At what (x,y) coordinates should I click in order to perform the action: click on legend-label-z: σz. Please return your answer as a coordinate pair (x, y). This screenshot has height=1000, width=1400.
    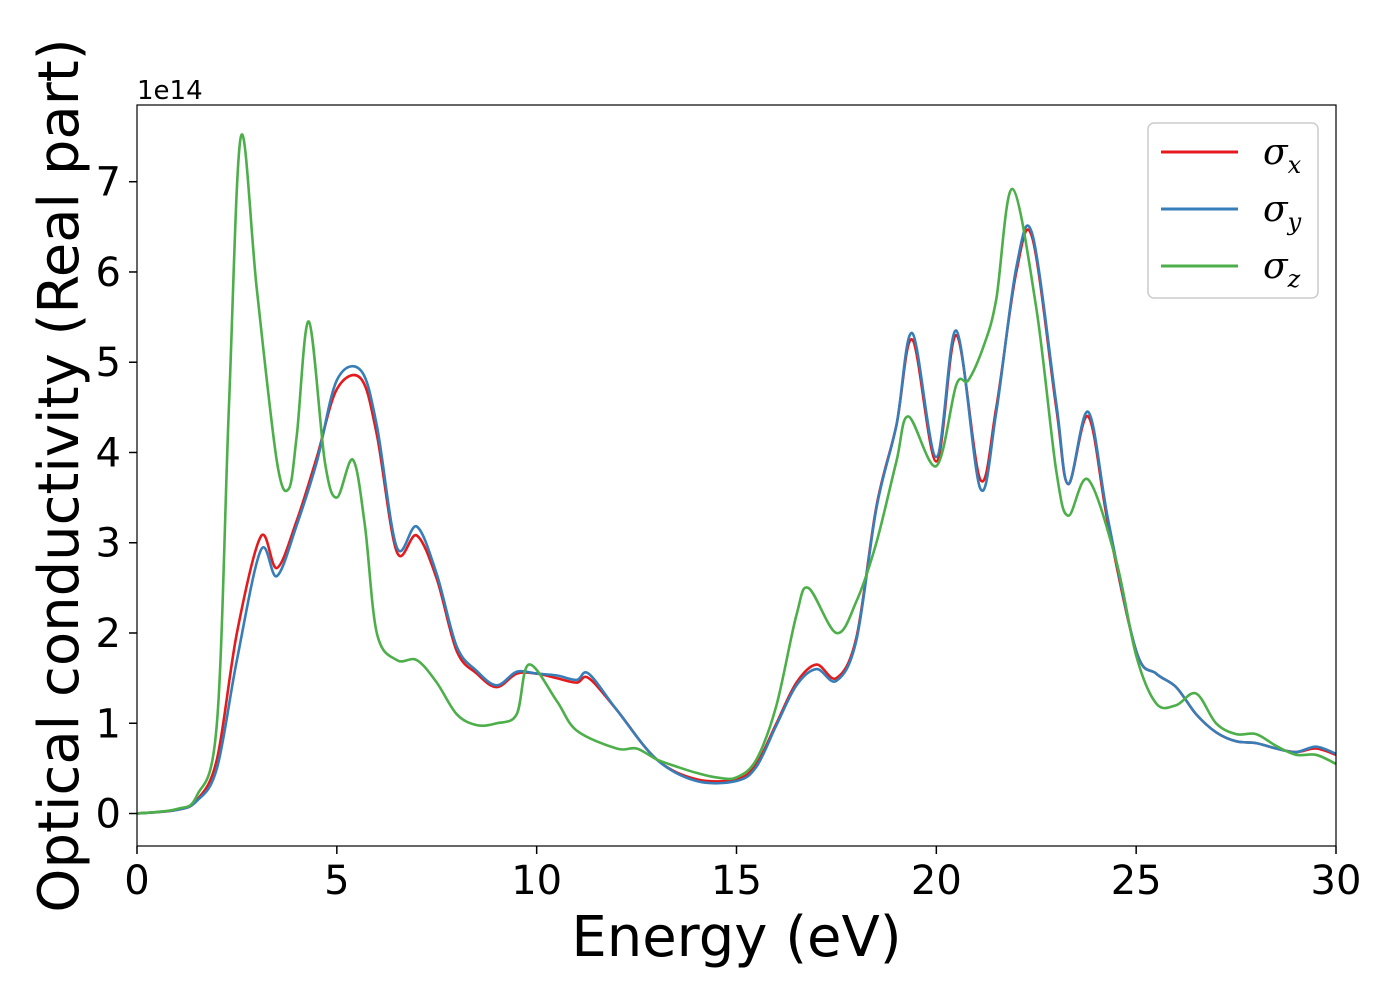
    Looking at the image, I should click on (1282, 269).